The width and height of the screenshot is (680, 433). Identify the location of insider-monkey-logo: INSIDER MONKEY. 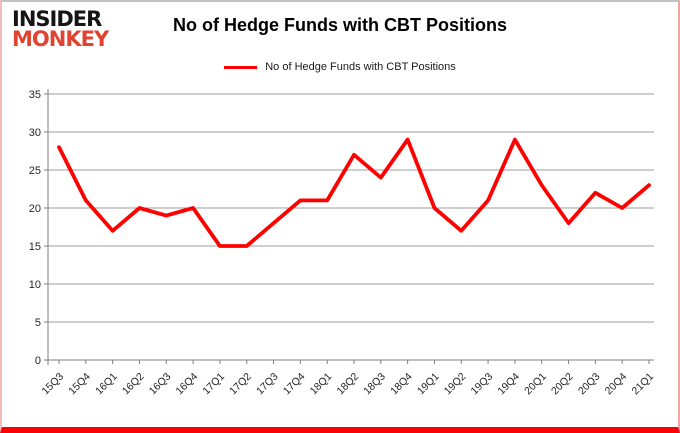
(60, 29).